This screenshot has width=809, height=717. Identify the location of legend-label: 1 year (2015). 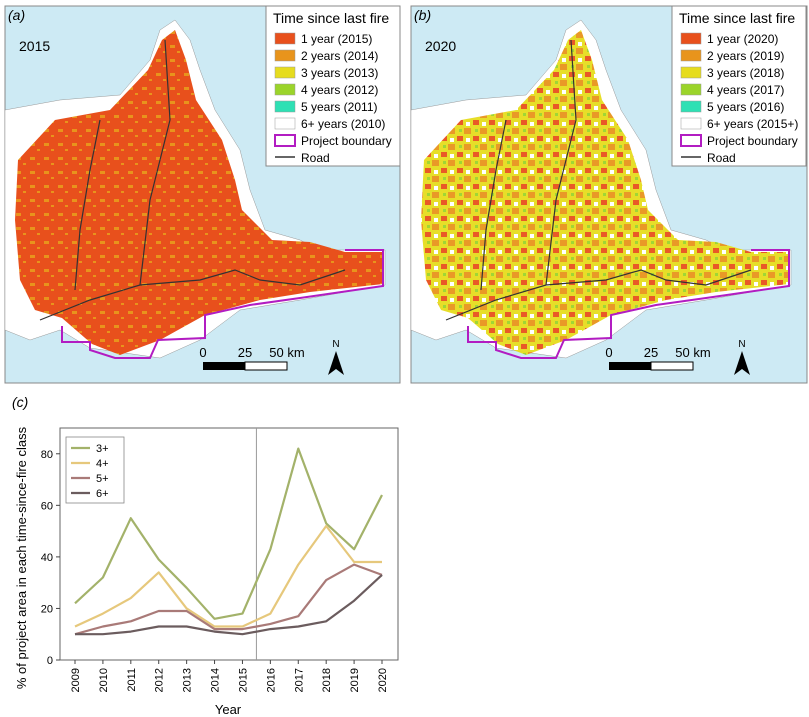
(336, 39).